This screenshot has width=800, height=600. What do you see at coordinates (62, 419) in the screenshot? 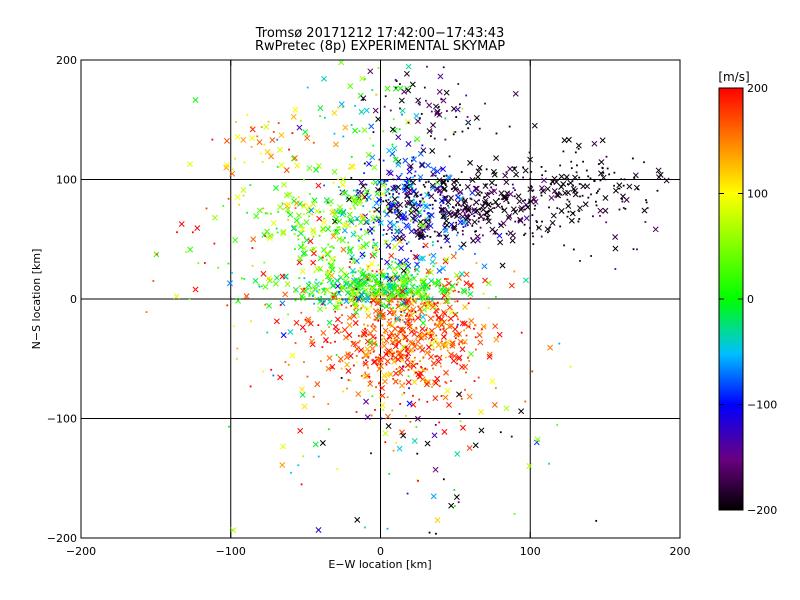
I see `y-tick-label: −100` at bounding box center [62, 419].